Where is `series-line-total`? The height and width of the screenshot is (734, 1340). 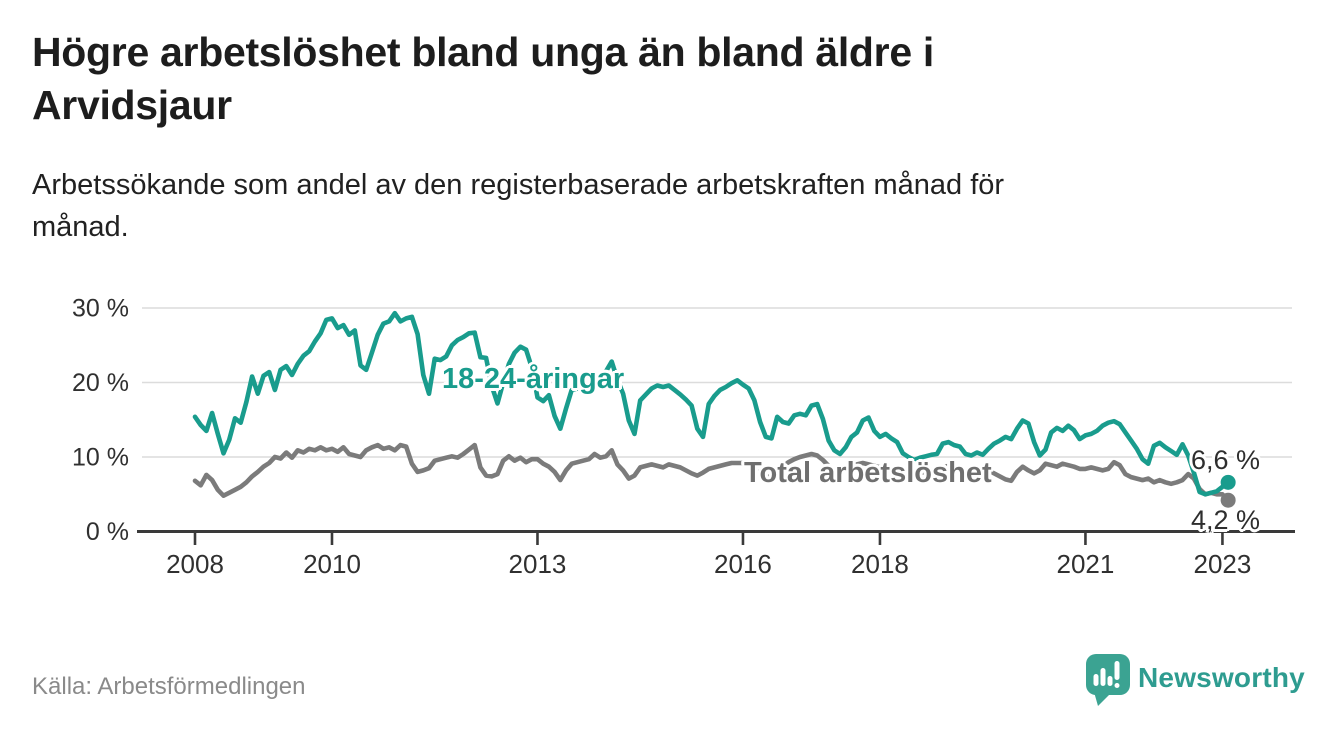 series-line-total is located at coordinates (711, 472).